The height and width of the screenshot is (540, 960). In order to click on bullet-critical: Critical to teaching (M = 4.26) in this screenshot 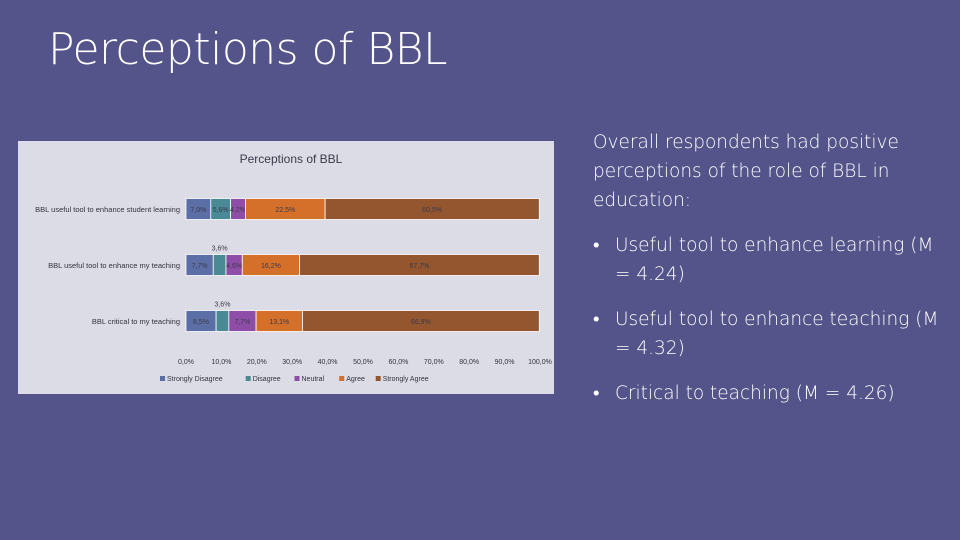, I will do `click(768, 393)`.